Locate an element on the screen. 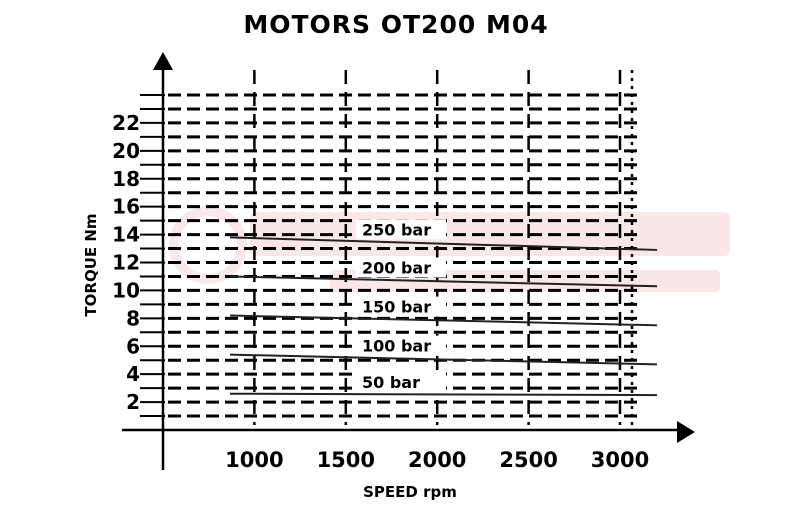  y-tick-label: 2 is located at coordinates (133, 402).